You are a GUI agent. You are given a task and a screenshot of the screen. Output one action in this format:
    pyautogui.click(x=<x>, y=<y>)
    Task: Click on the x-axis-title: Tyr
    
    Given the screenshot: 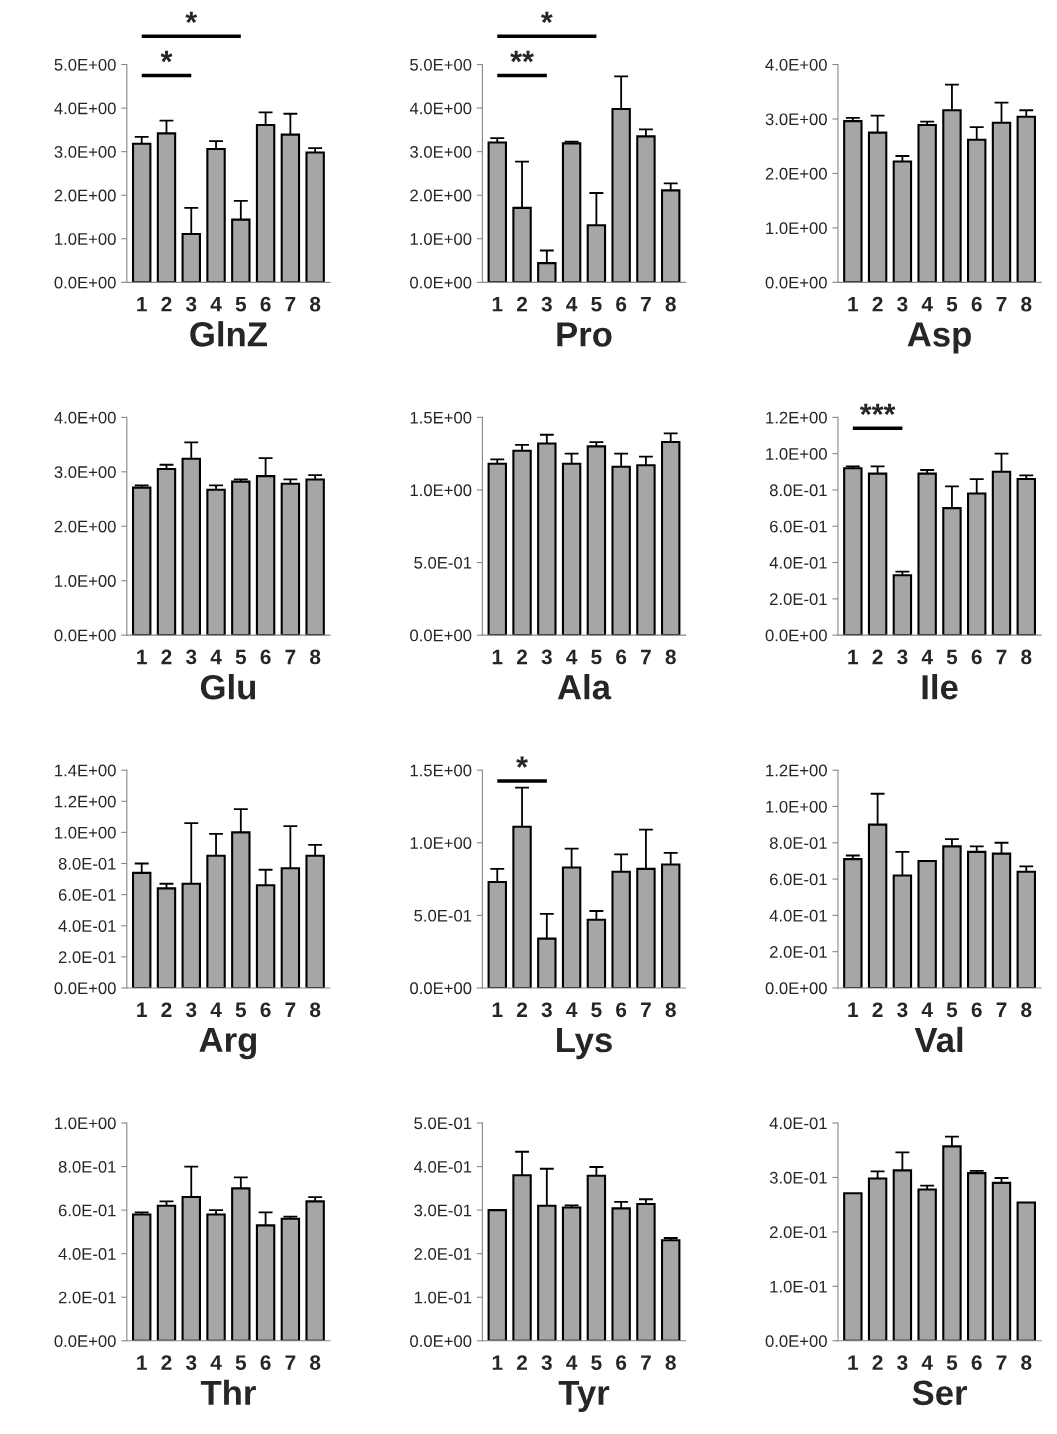 What is the action you would take?
    pyautogui.click(x=584, y=1396)
    